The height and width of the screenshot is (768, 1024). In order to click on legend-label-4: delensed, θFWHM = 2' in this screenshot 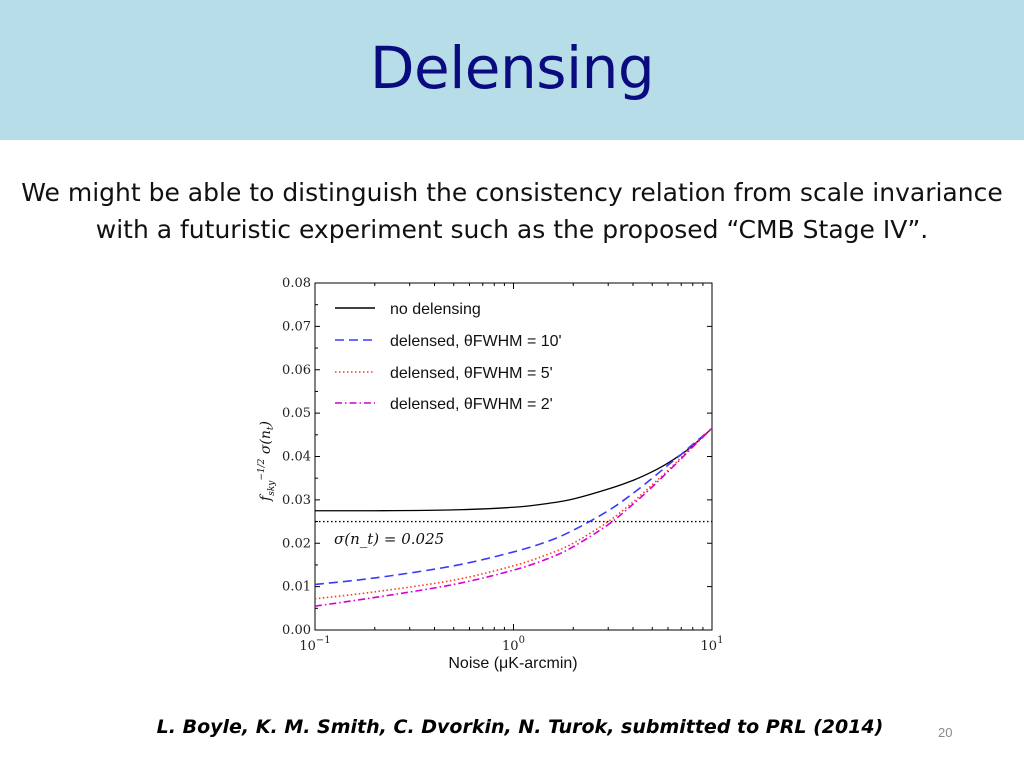, I will do `click(471, 404)`.